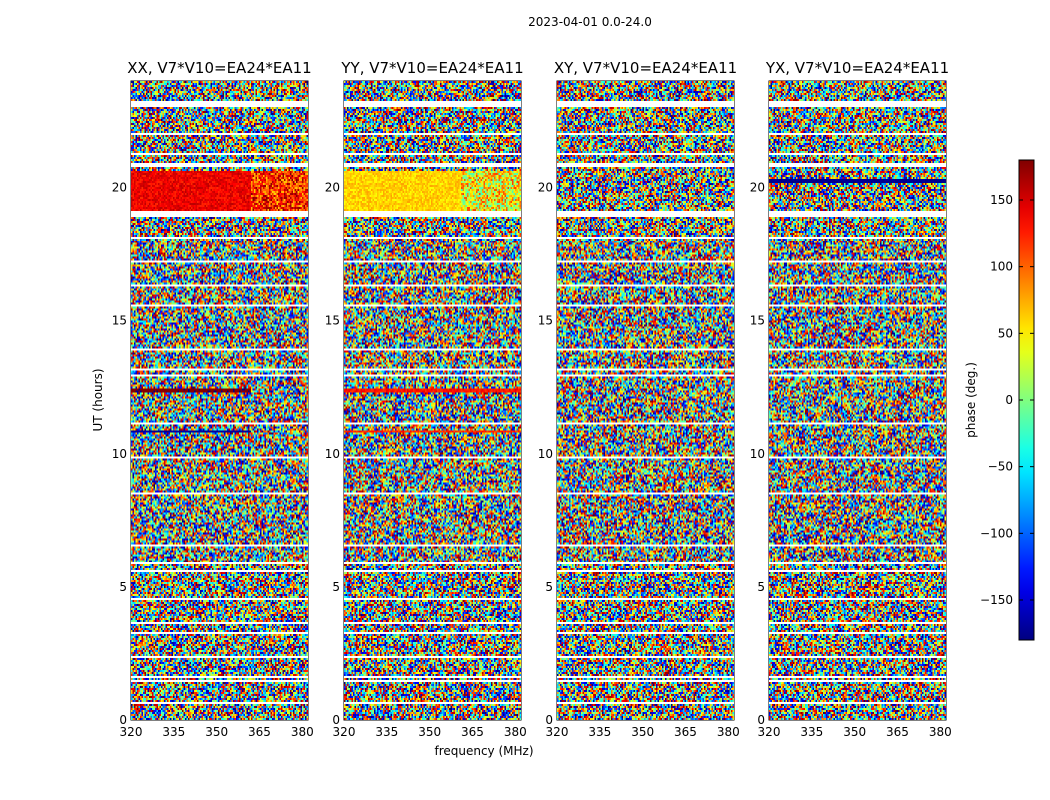  Describe the element at coordinates (996, 533) in the screenshot. I see `colorbar-tick-label: −100` at that location.